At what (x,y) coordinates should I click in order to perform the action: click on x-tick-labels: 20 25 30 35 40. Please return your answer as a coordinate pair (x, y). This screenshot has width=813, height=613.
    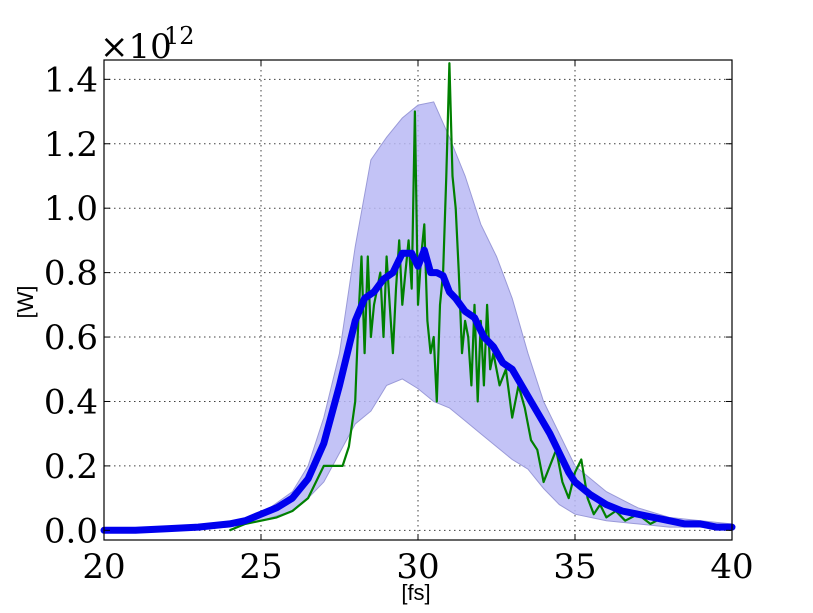
    Looking at the image, I should click on (417, 567).